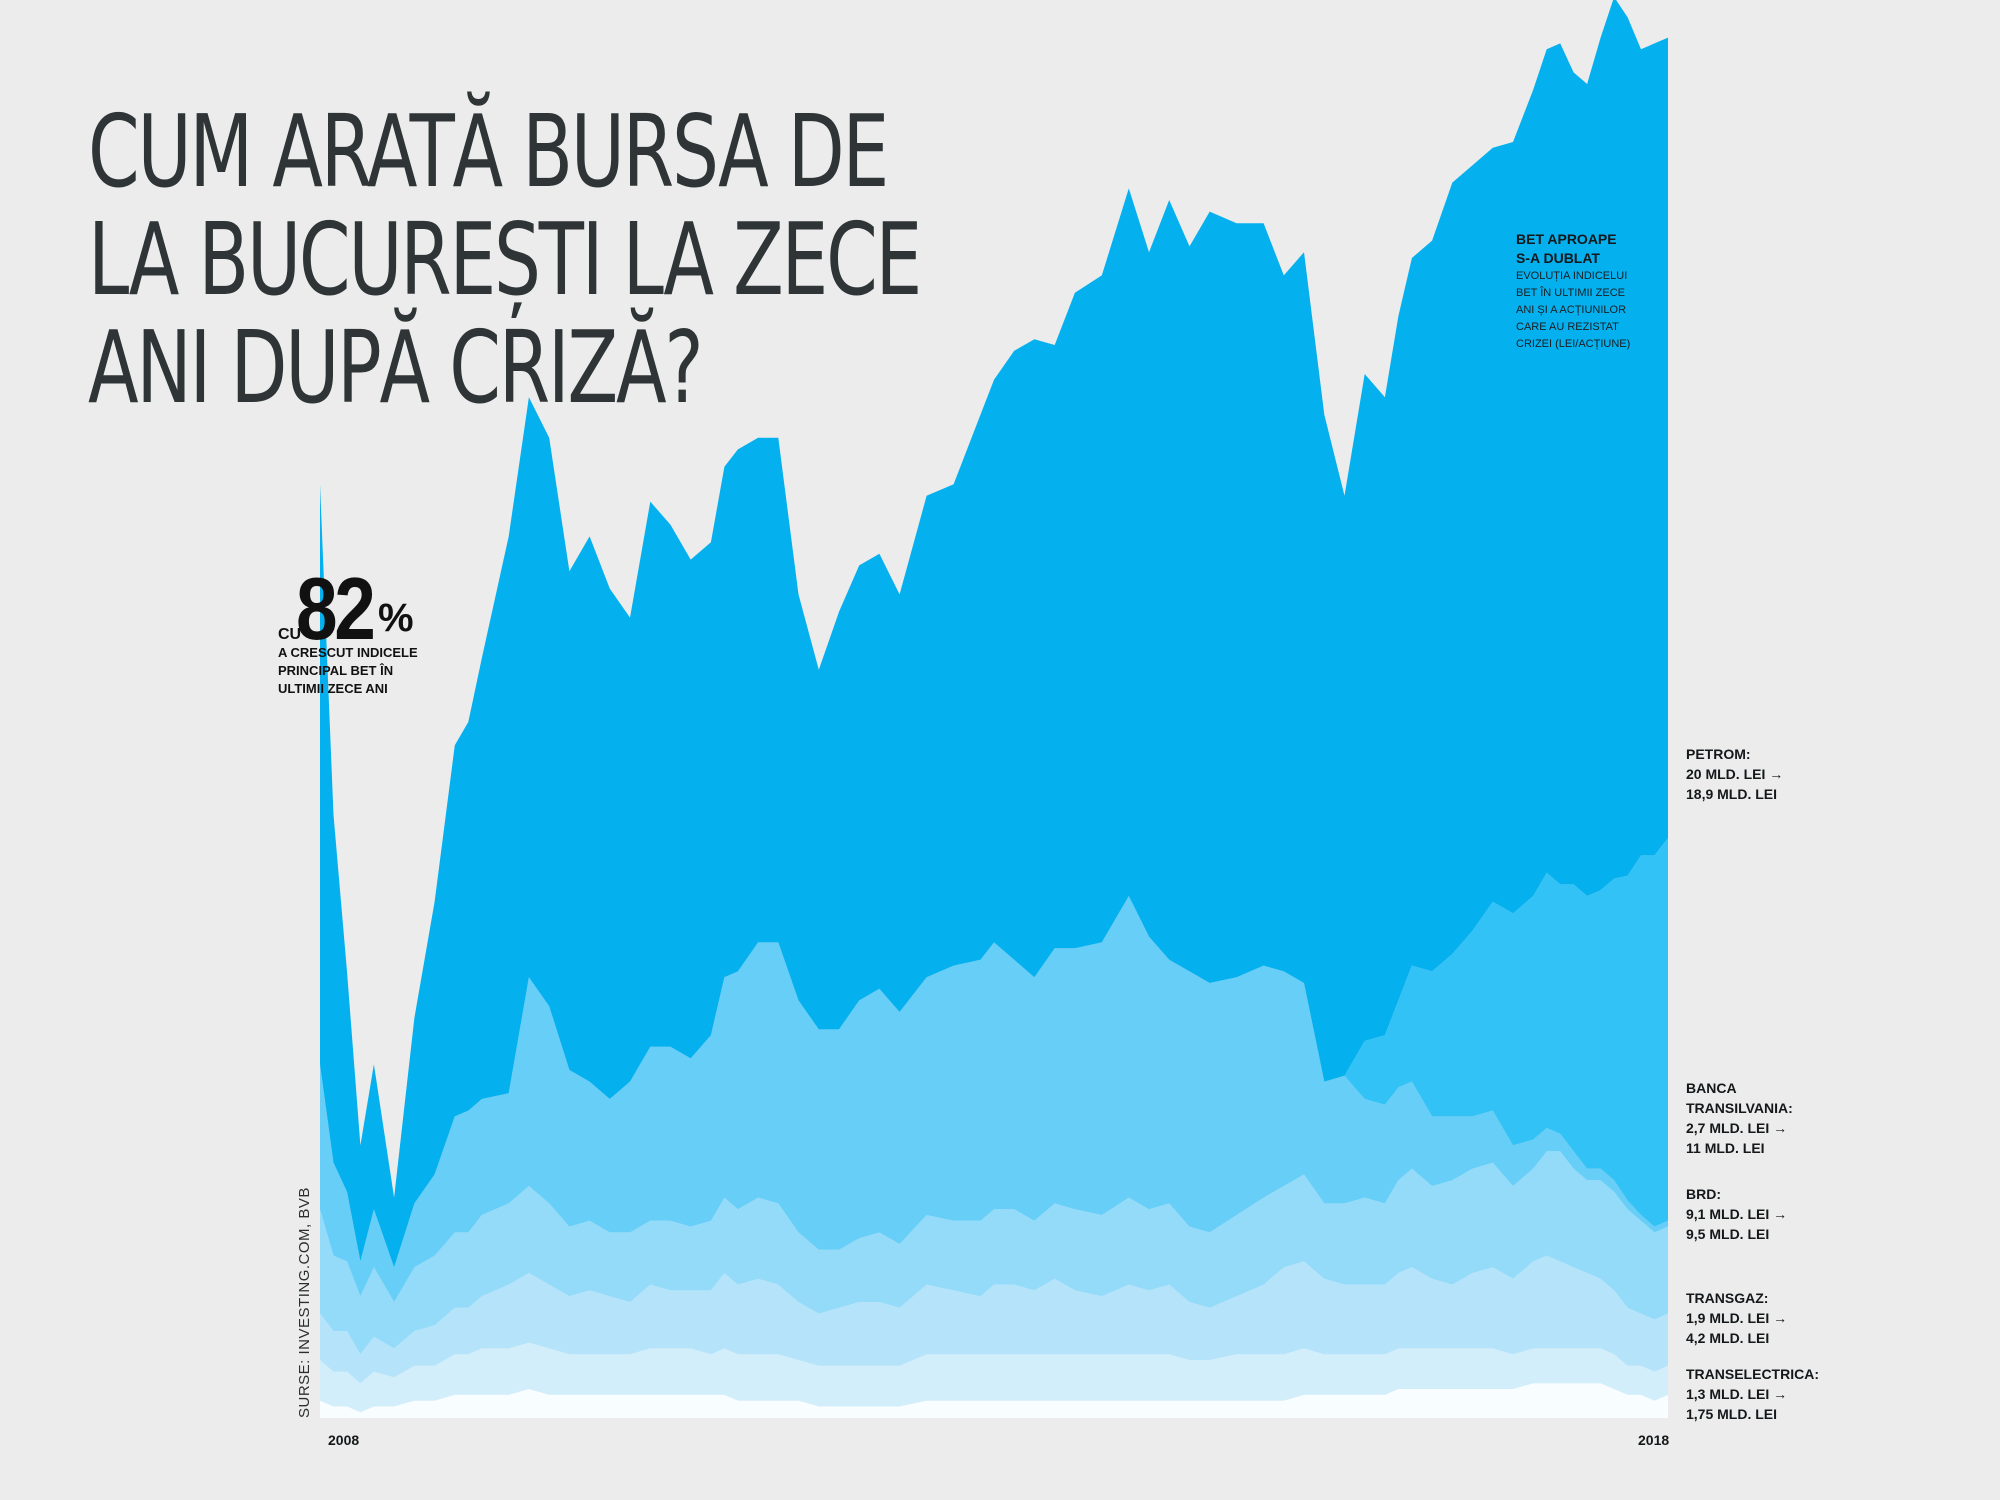 The width and height of the screenshot is (2000, 1500). I want to click on bet-note-head-1: BET APROAPE, so click(1566, 239).